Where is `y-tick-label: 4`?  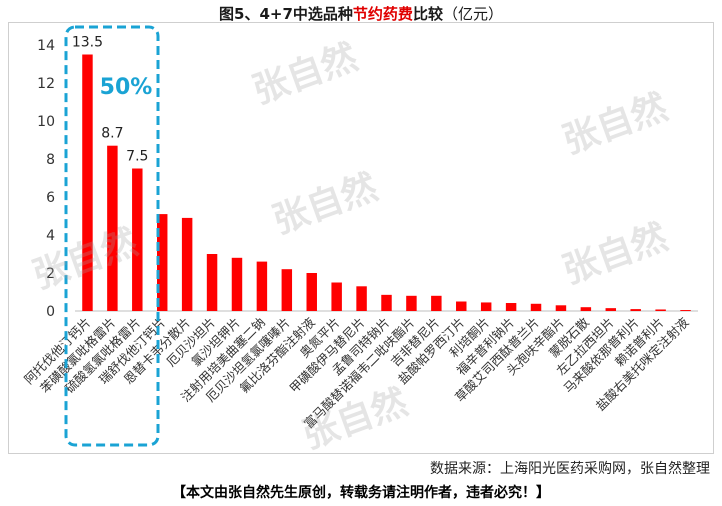
y-tick-label: 4 is located at coordinates (50, 236).